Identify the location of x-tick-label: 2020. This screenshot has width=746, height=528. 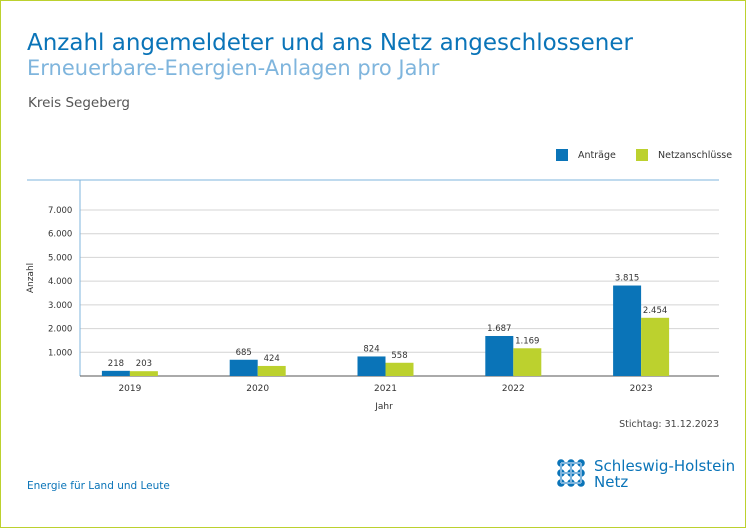
(257, 389).